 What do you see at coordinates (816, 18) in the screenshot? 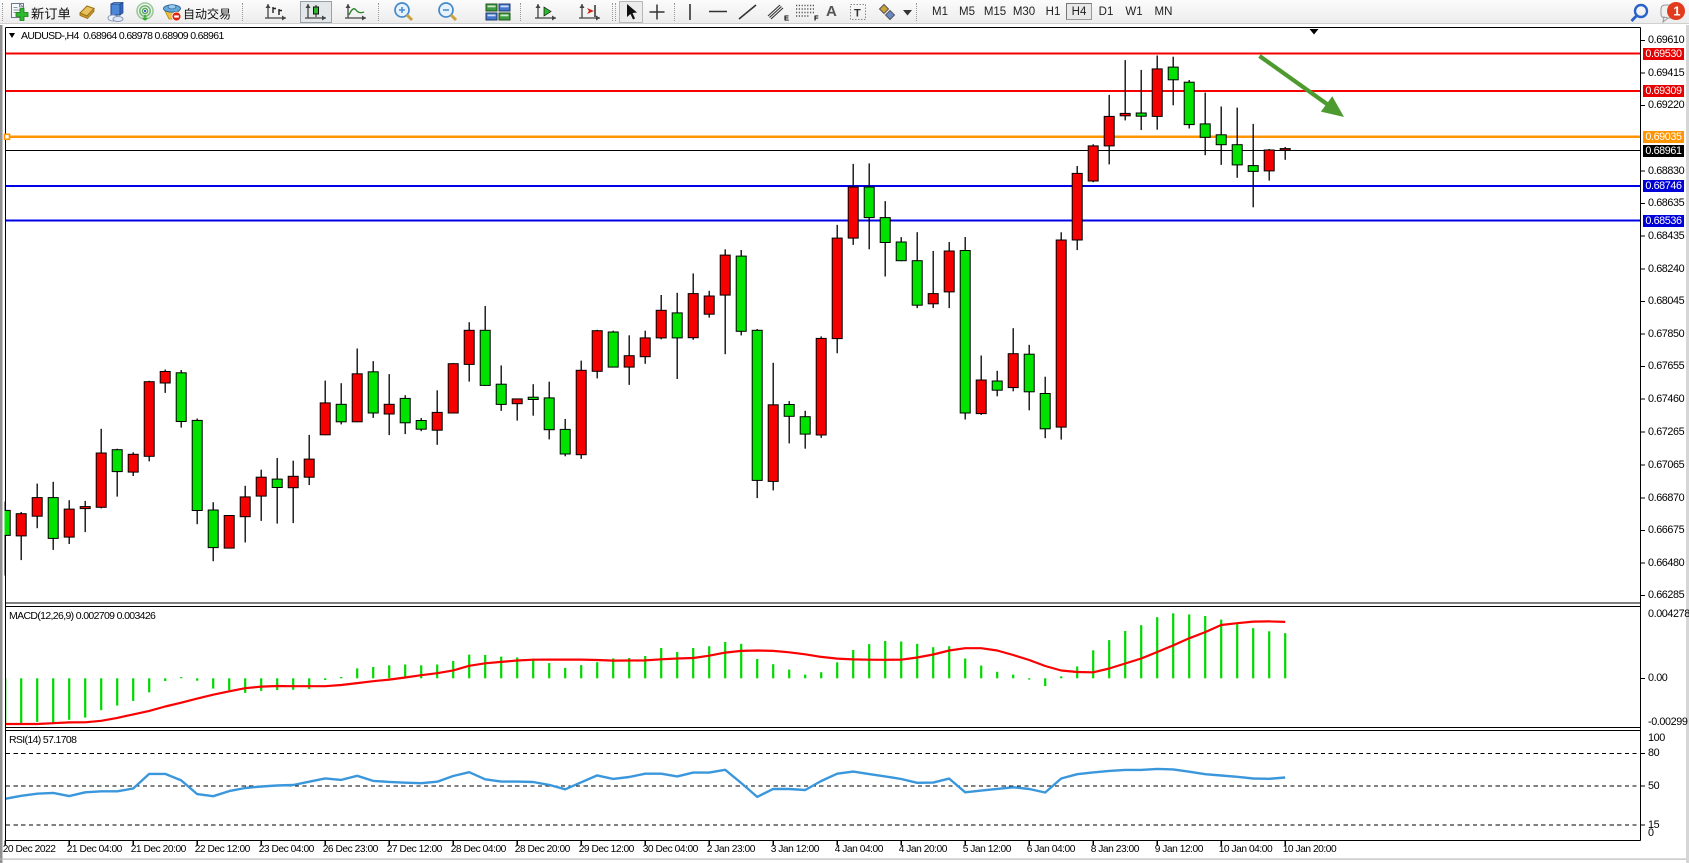
I see `svg-text: F` at bounding box center [816, 18].